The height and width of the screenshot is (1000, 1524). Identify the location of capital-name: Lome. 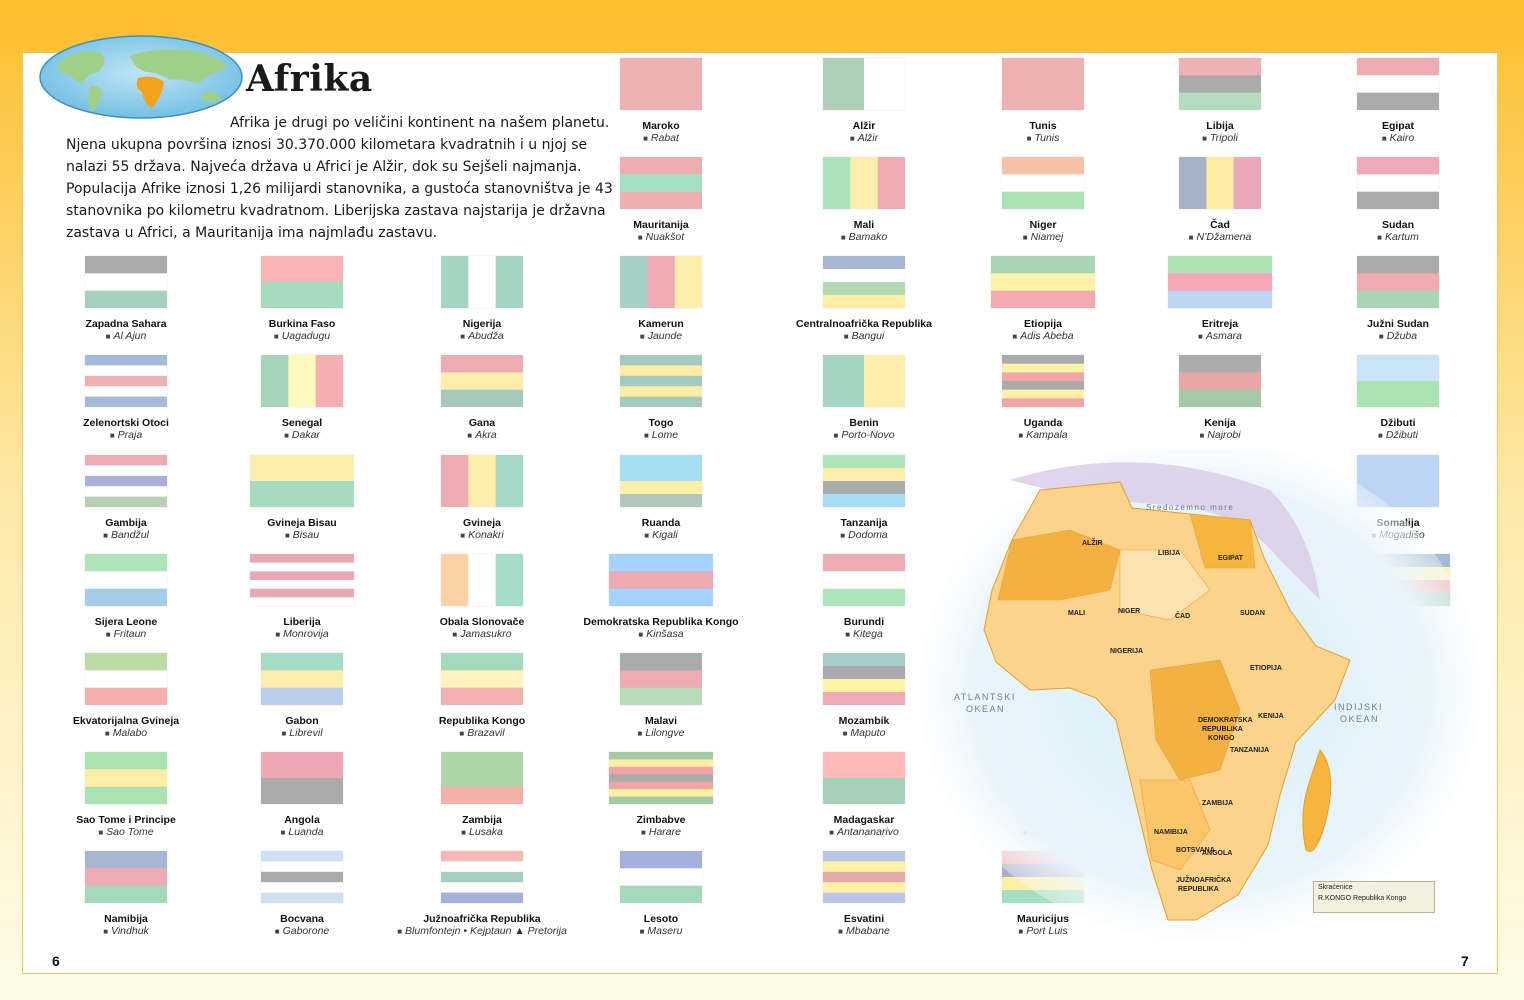
(665, 435).